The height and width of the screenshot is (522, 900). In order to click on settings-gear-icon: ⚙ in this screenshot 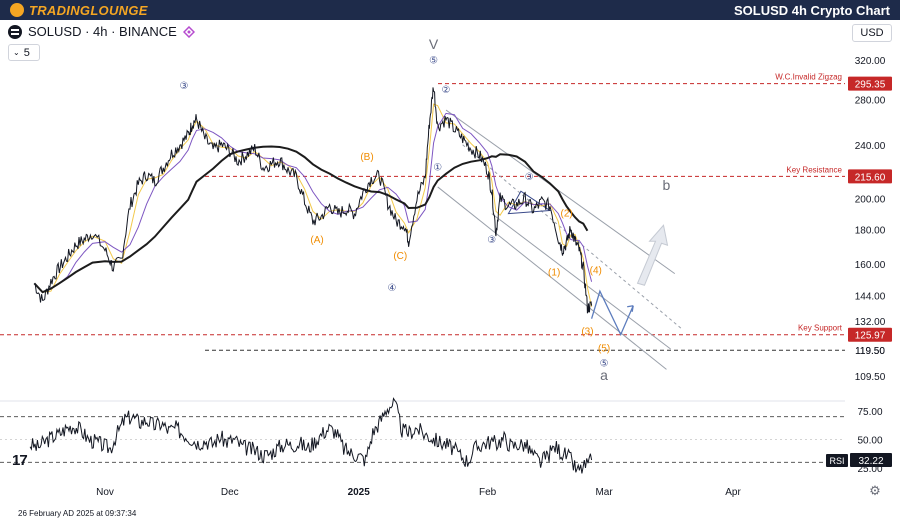, I will do `click(875, 490)`.